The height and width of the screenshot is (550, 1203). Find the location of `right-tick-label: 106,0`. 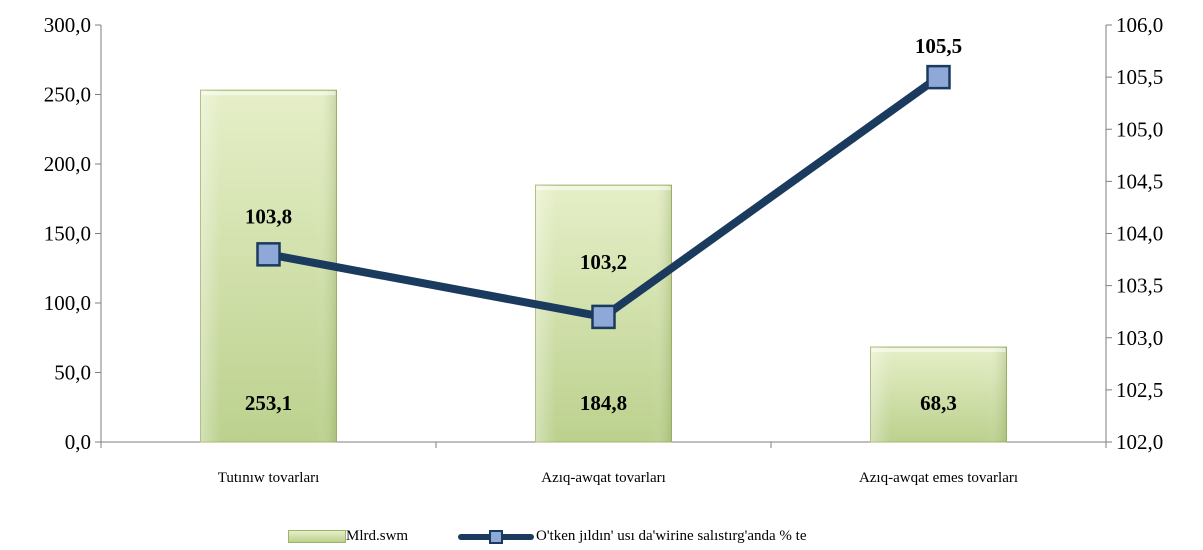

right-tick-label: 106,0 is located at coordinates (1139, 25).